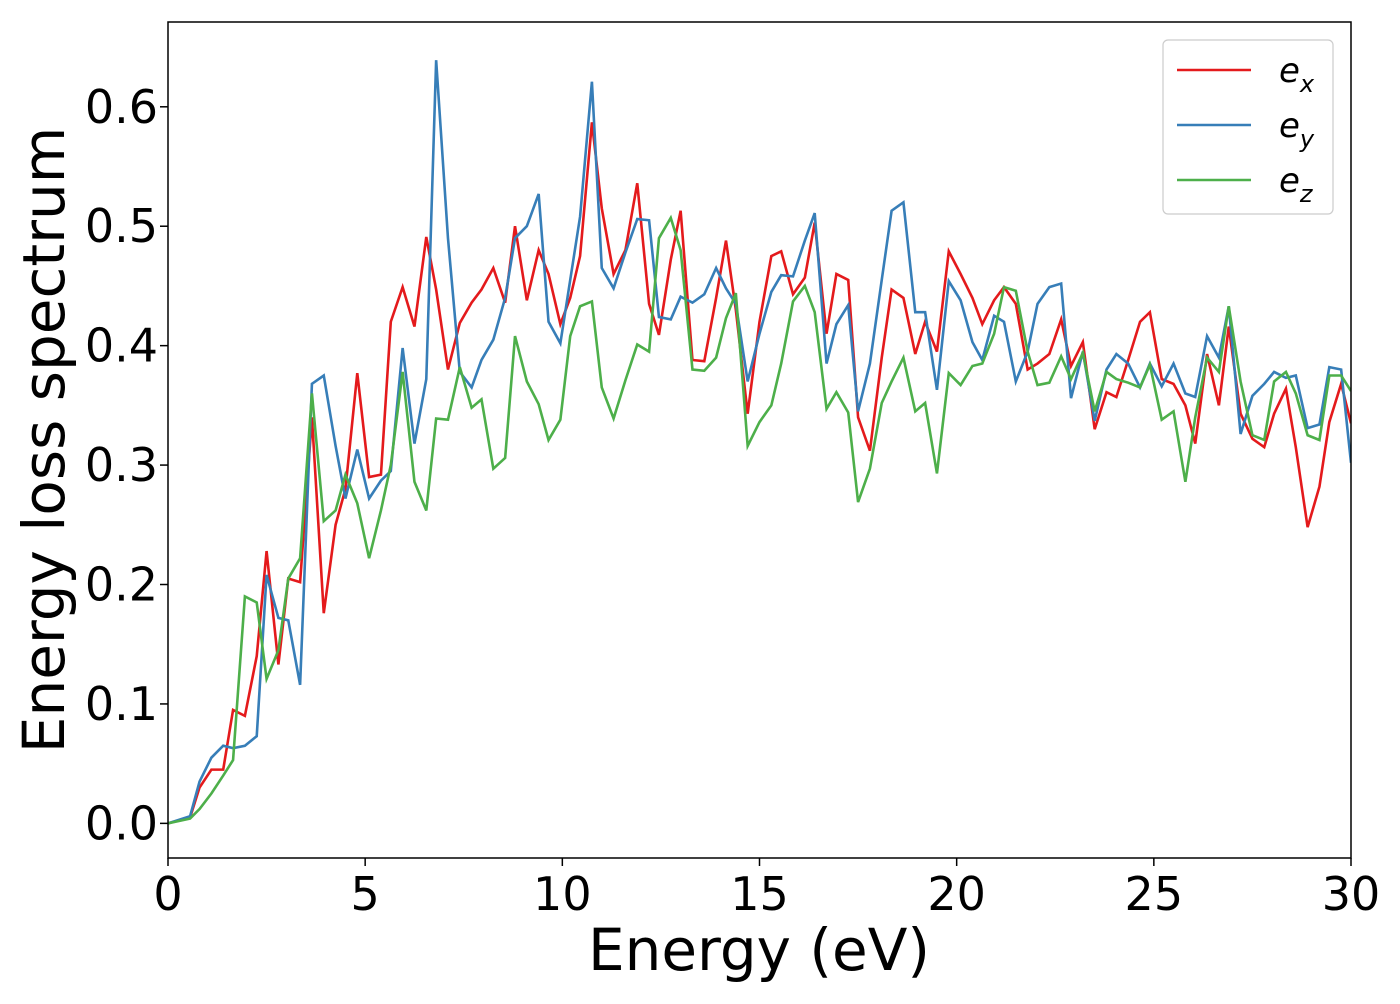 The height and width of the screenshot is (1004, 1400). I want to click on legend-box, so click(1248, 127).